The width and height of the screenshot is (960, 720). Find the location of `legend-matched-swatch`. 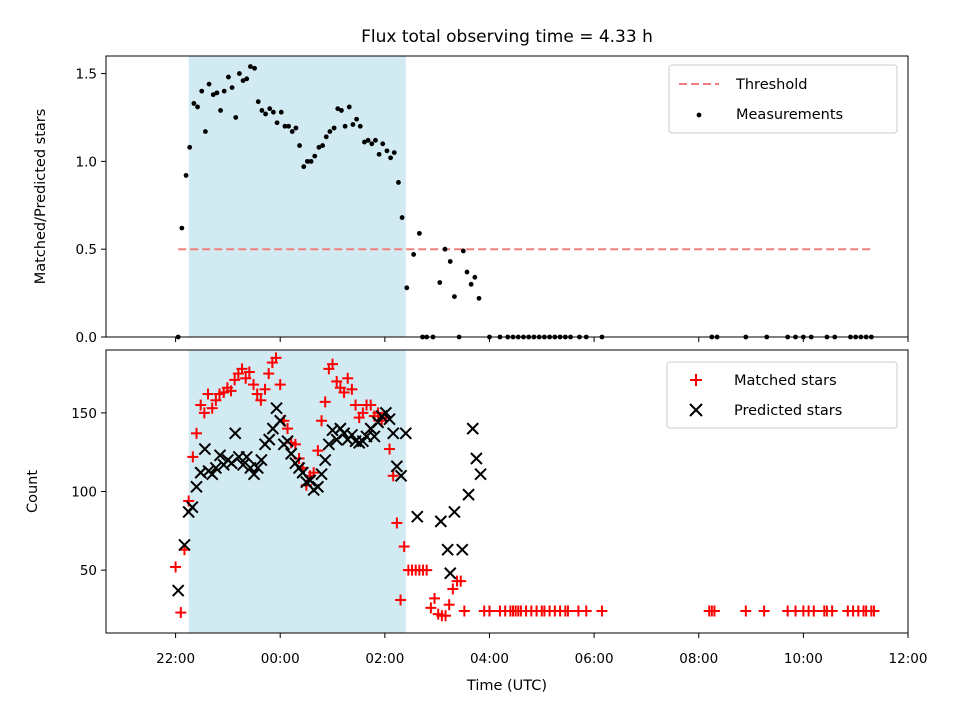

legend-matched-swatch is located at coordinates (696, 380).